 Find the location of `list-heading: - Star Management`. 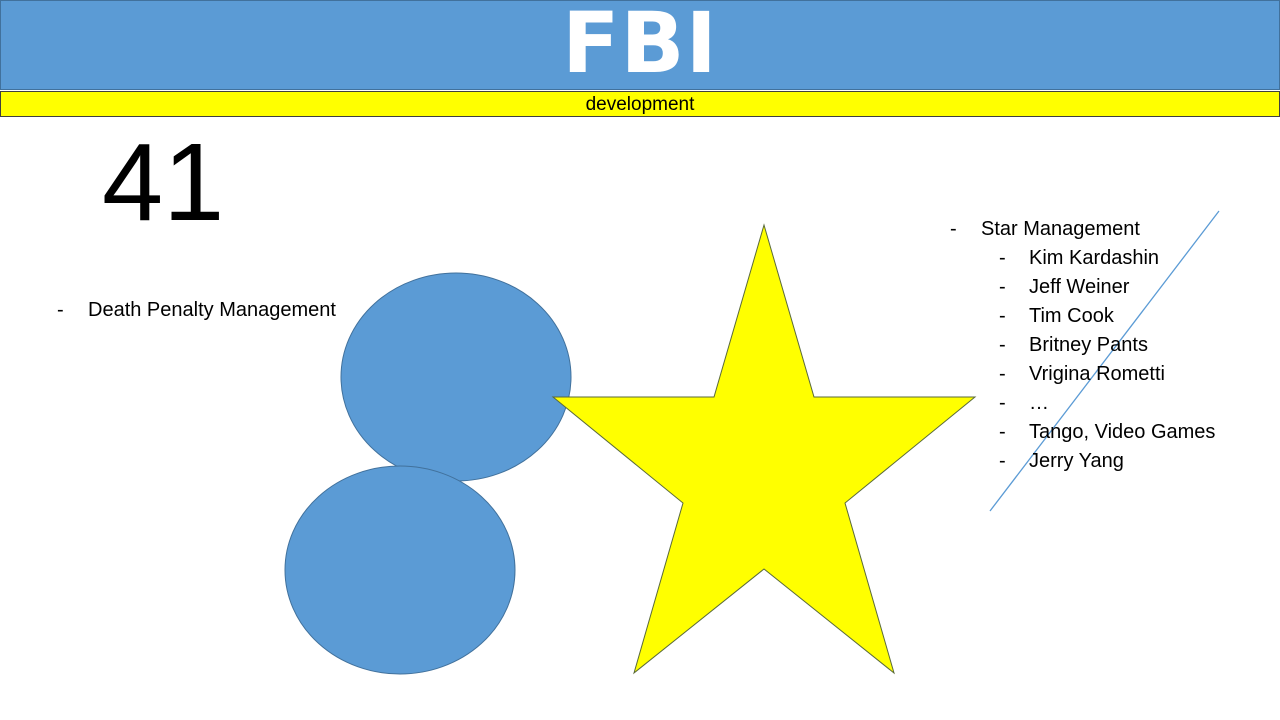

list-heading: - Star Management is located at coordinates (1082, 229).